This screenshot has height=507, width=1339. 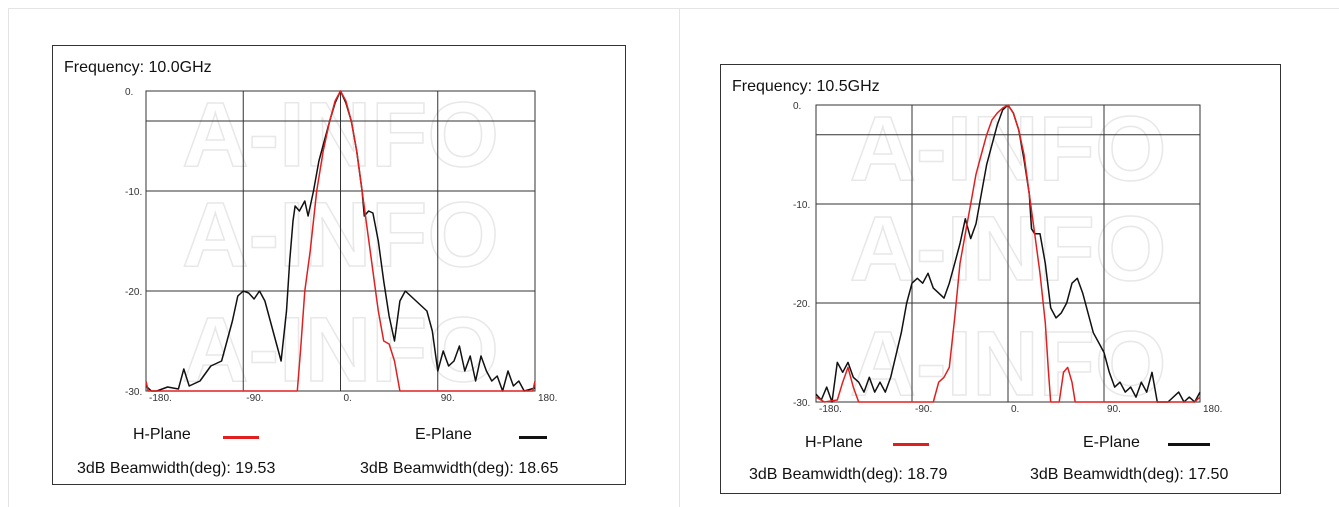 What do you see at coordinates (138, 67) in the screenshot?
I see `frequency-label: Frequency: 10.0GHz` at bounding box center [138, 67].